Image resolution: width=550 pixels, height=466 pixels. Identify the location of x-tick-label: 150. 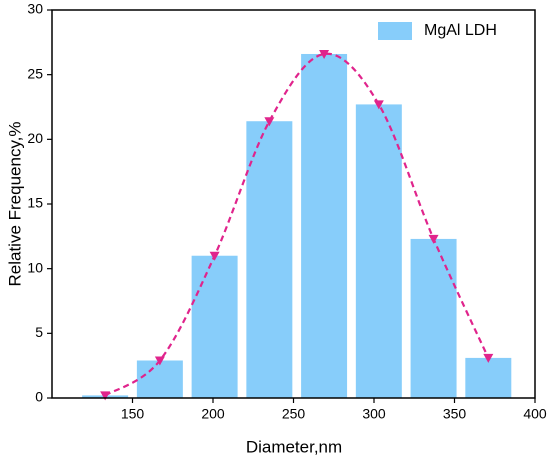
(133, 414).